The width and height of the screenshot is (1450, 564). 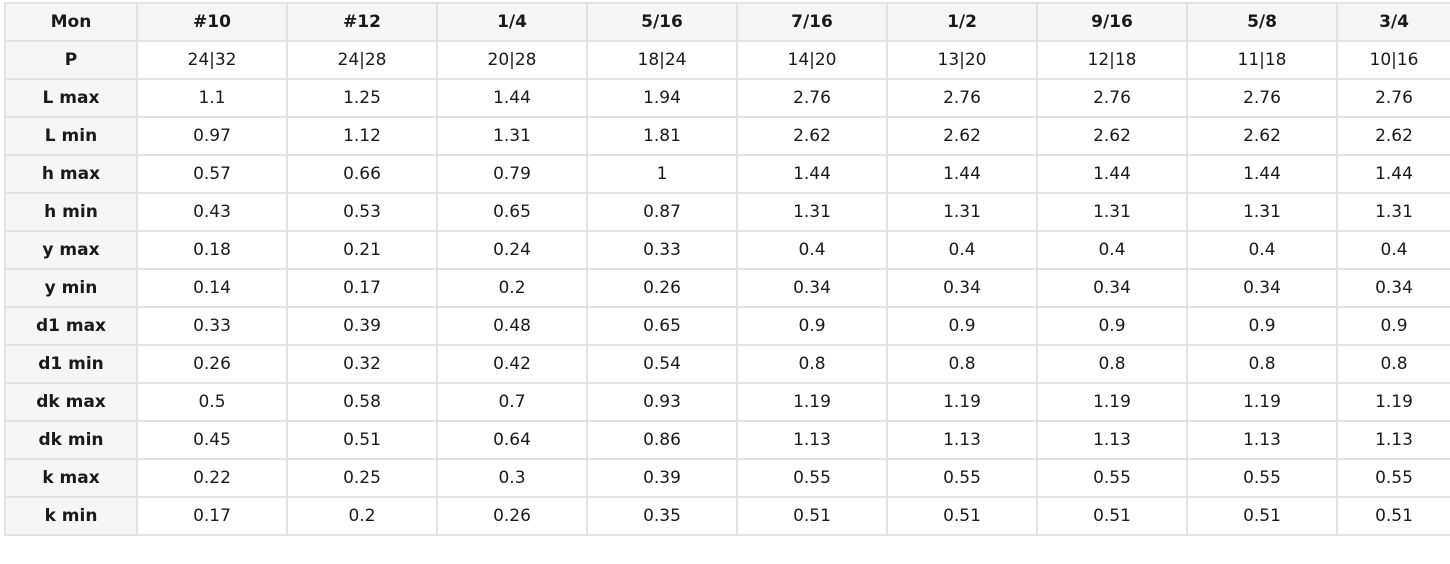 I want to click on row-label: k max, so click(x=71, y=478).